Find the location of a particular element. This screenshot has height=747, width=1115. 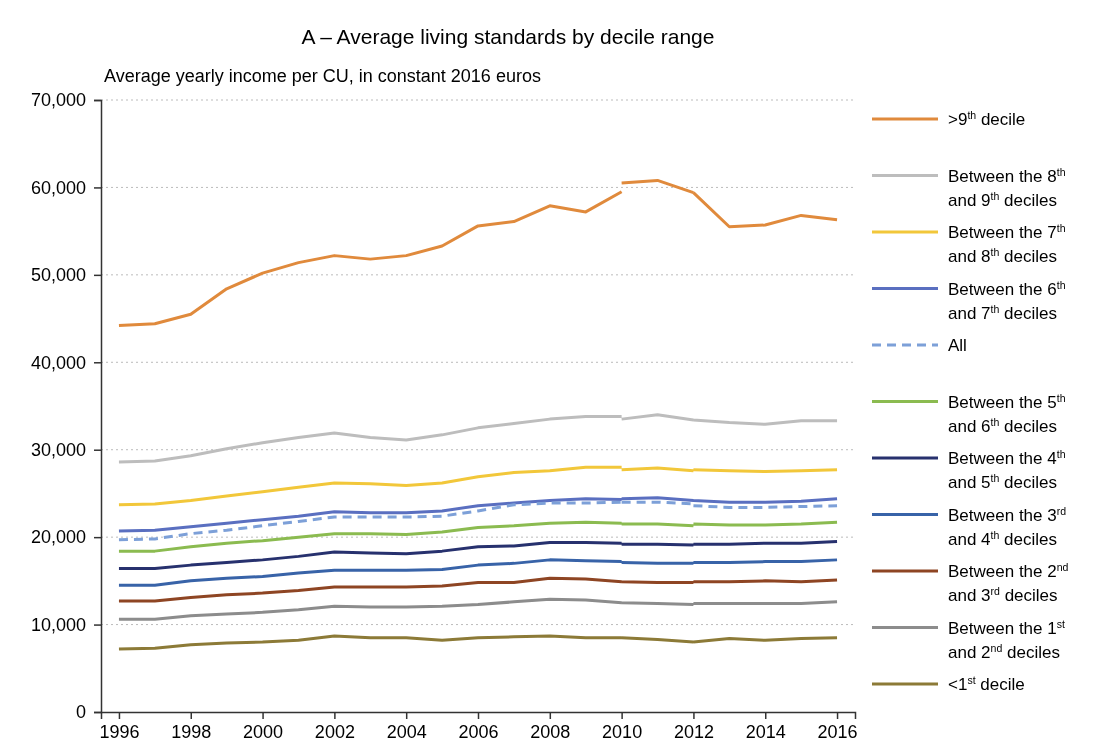

text: Between the 1$^{st}$ and 2$^{nd}$ deciles is located at coordinates (1006, 639).